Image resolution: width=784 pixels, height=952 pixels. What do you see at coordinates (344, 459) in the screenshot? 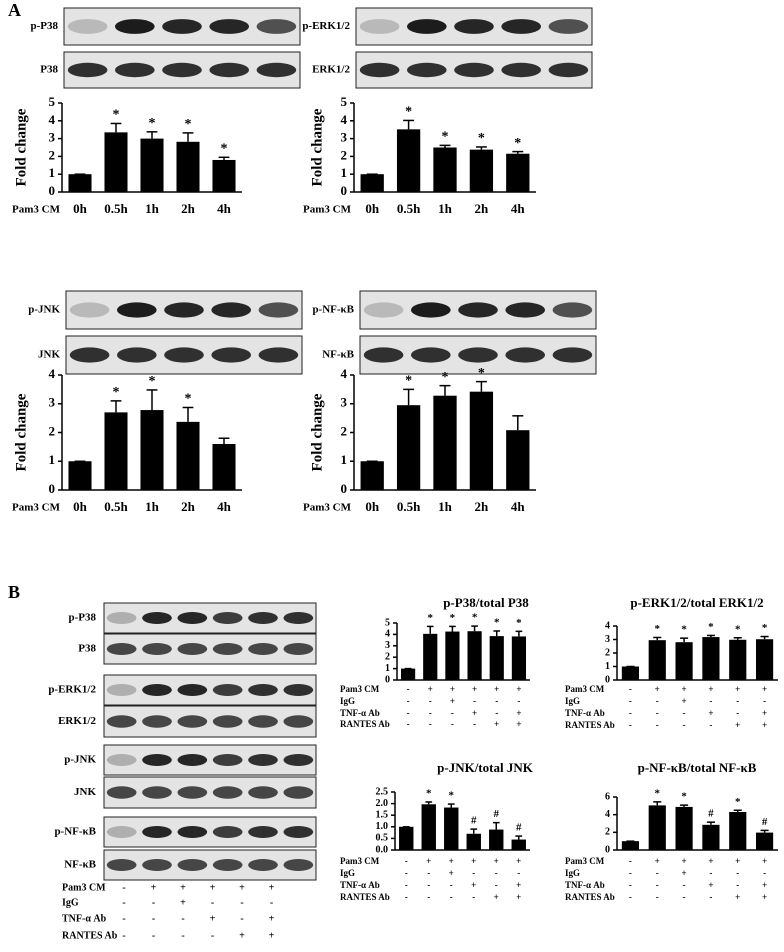
I see `y-tick-label: 1` at bounding box center [344, 459].